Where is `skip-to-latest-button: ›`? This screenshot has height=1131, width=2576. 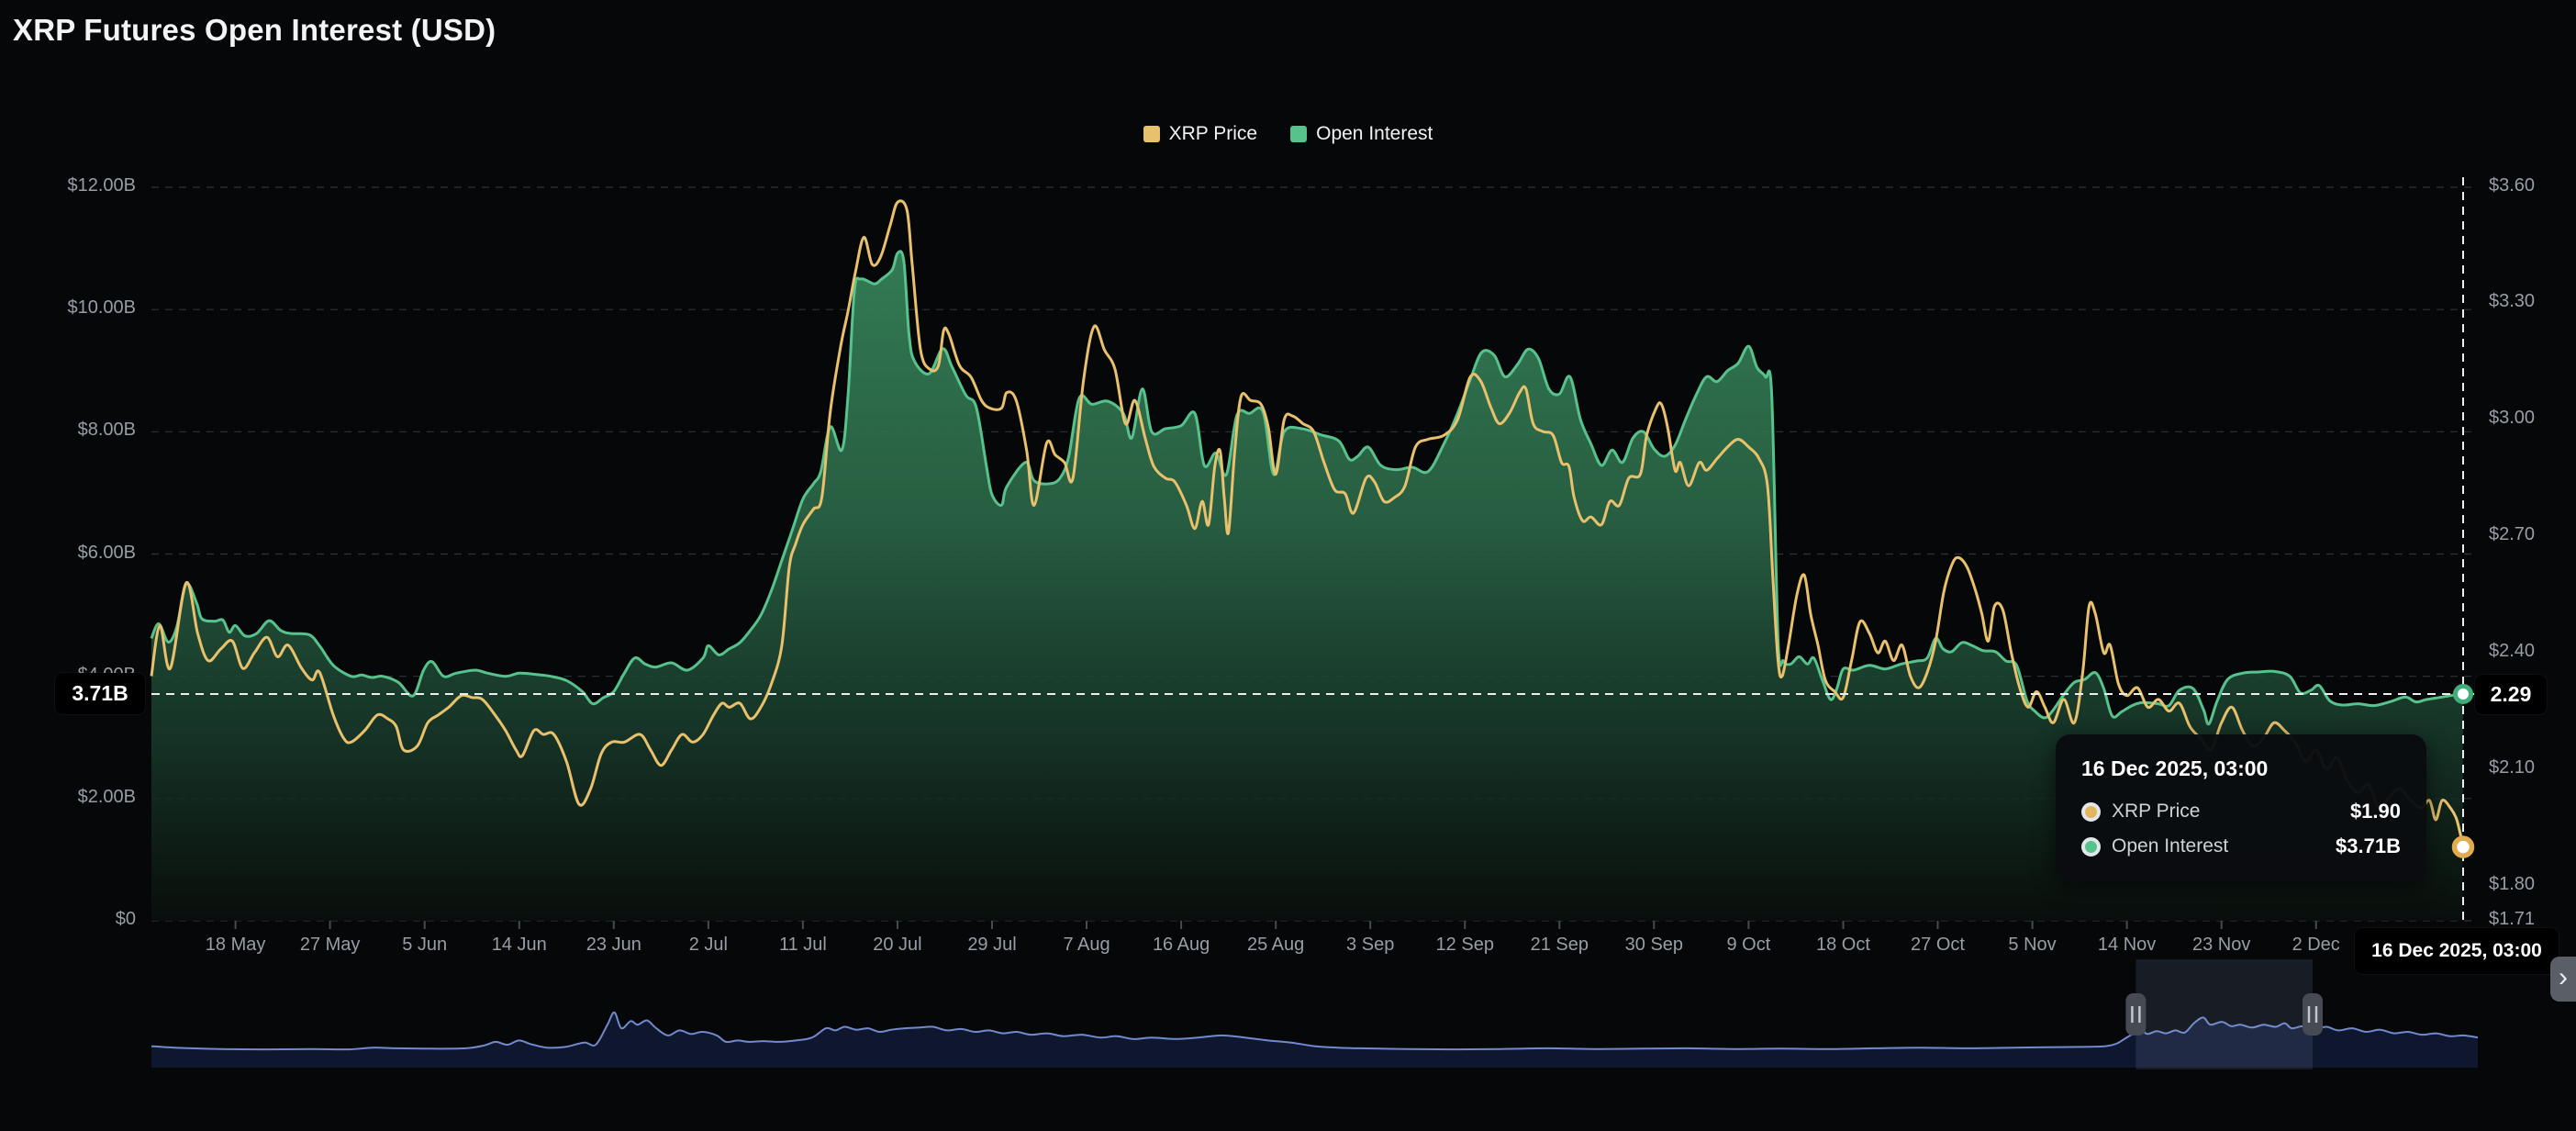
skip-to-latest-button: › is located at coordinates (2563, 979).